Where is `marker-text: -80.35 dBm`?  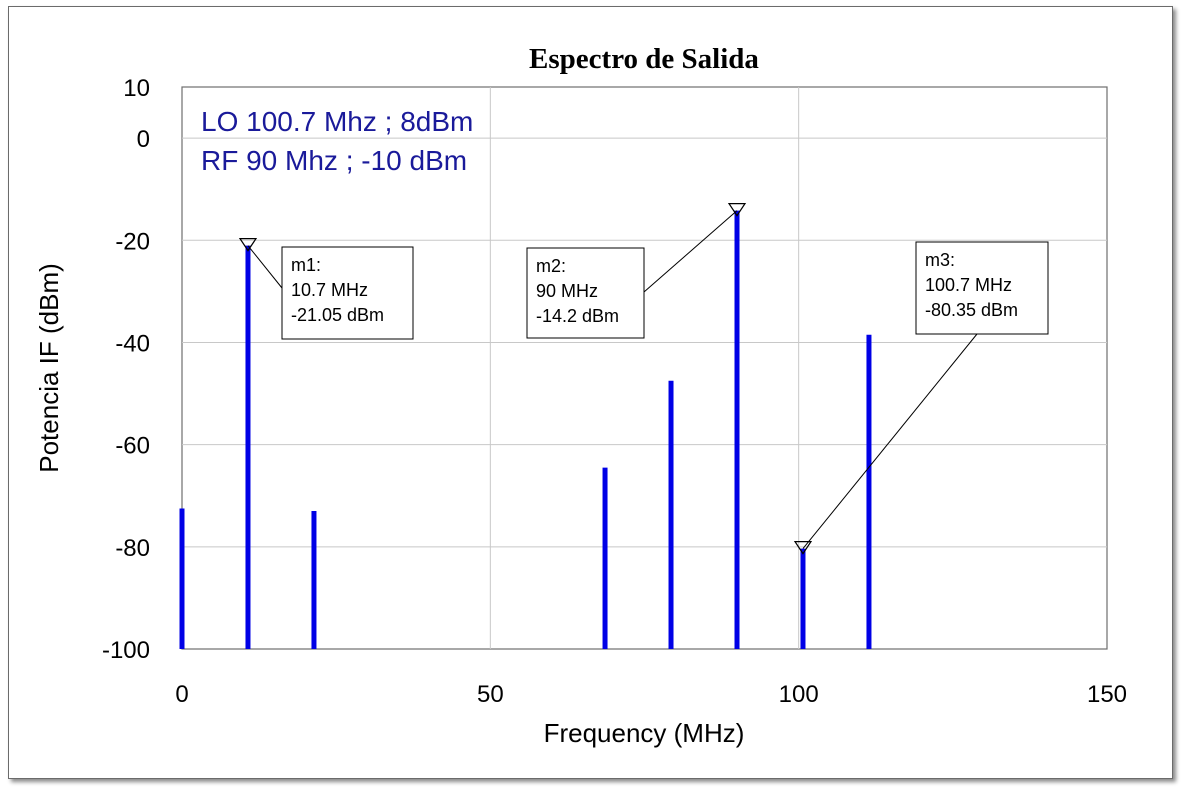 marker-text: -80.35 dBm is located at coordinates (971, 310).